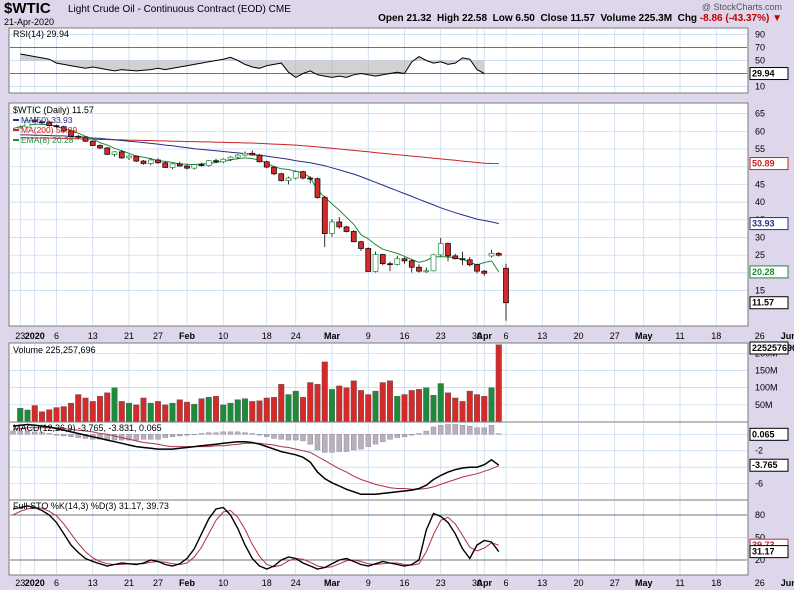 Image resolution: width=794 pixels, height=590 pixels. I want to click on brand-watermark: @ StockCharts.com, so click(741, 7).